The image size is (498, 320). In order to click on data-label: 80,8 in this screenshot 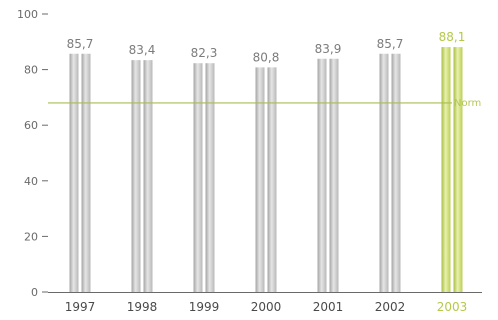, I will do `click(266, 57)`.